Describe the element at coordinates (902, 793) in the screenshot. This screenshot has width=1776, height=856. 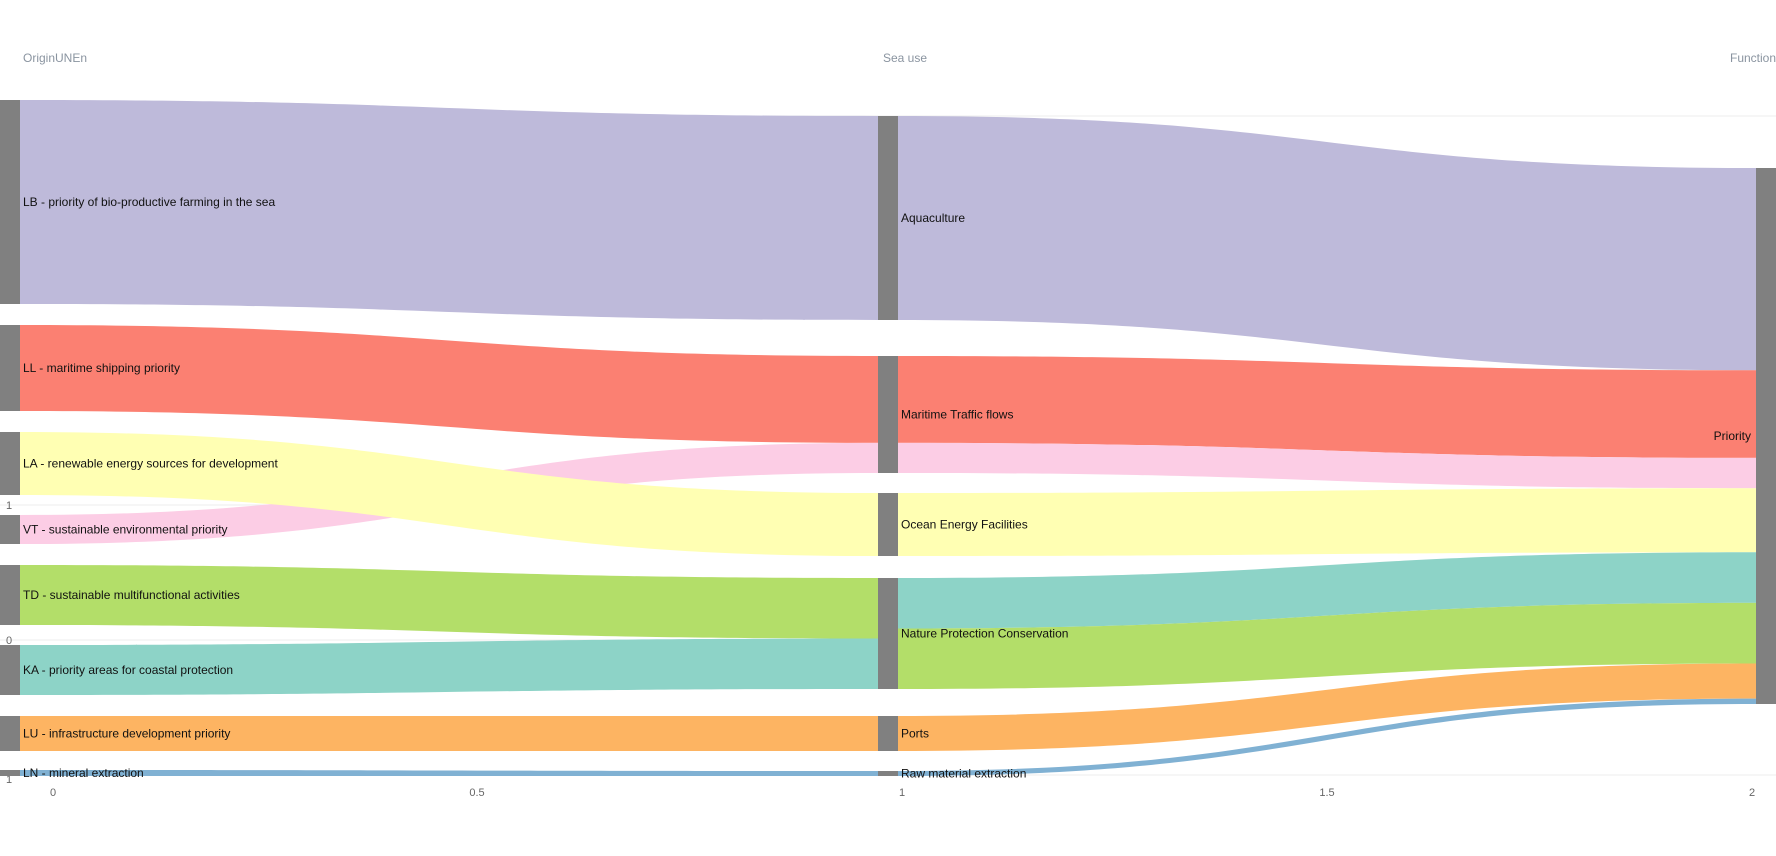
I see `x-tick-label: 1` at that location.